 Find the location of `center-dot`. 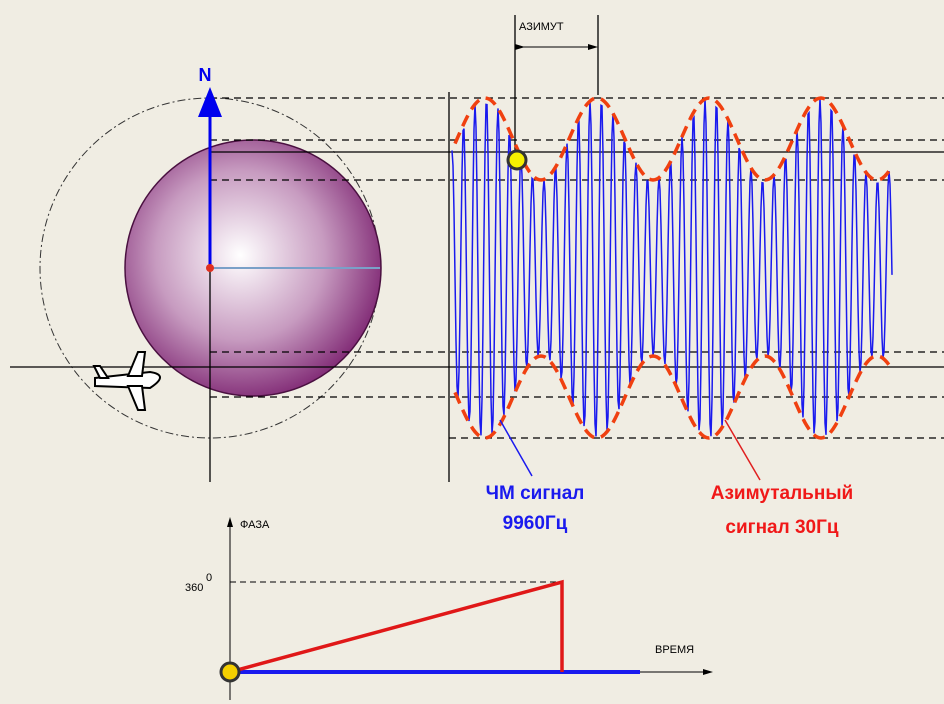

center-dot is located at coordinates (210, 268).